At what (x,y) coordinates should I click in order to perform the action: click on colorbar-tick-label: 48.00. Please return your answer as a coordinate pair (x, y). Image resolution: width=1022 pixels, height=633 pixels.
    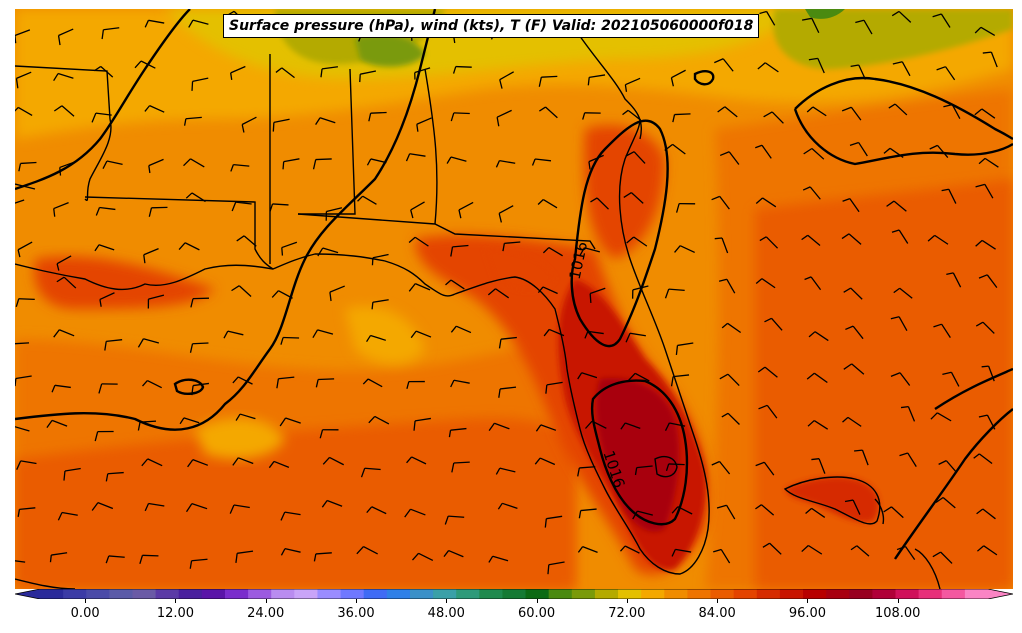
    Looking at the image, I should click on (446, 613).